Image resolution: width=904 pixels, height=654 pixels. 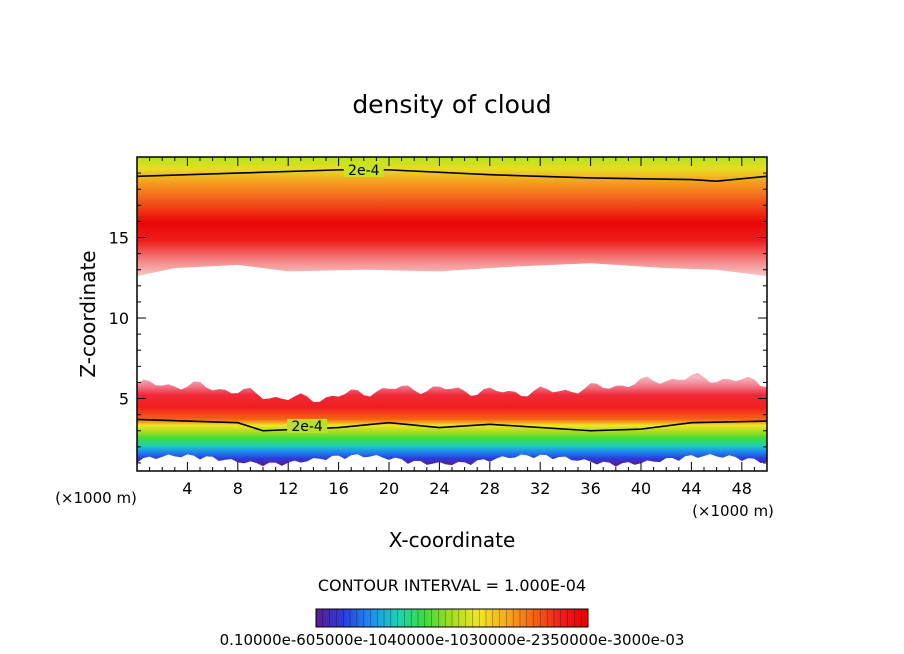 What do you see at coordinates (641, 488) in the screenshot?
I see `x-tick-label: 40` at bounding box center [641, 488].